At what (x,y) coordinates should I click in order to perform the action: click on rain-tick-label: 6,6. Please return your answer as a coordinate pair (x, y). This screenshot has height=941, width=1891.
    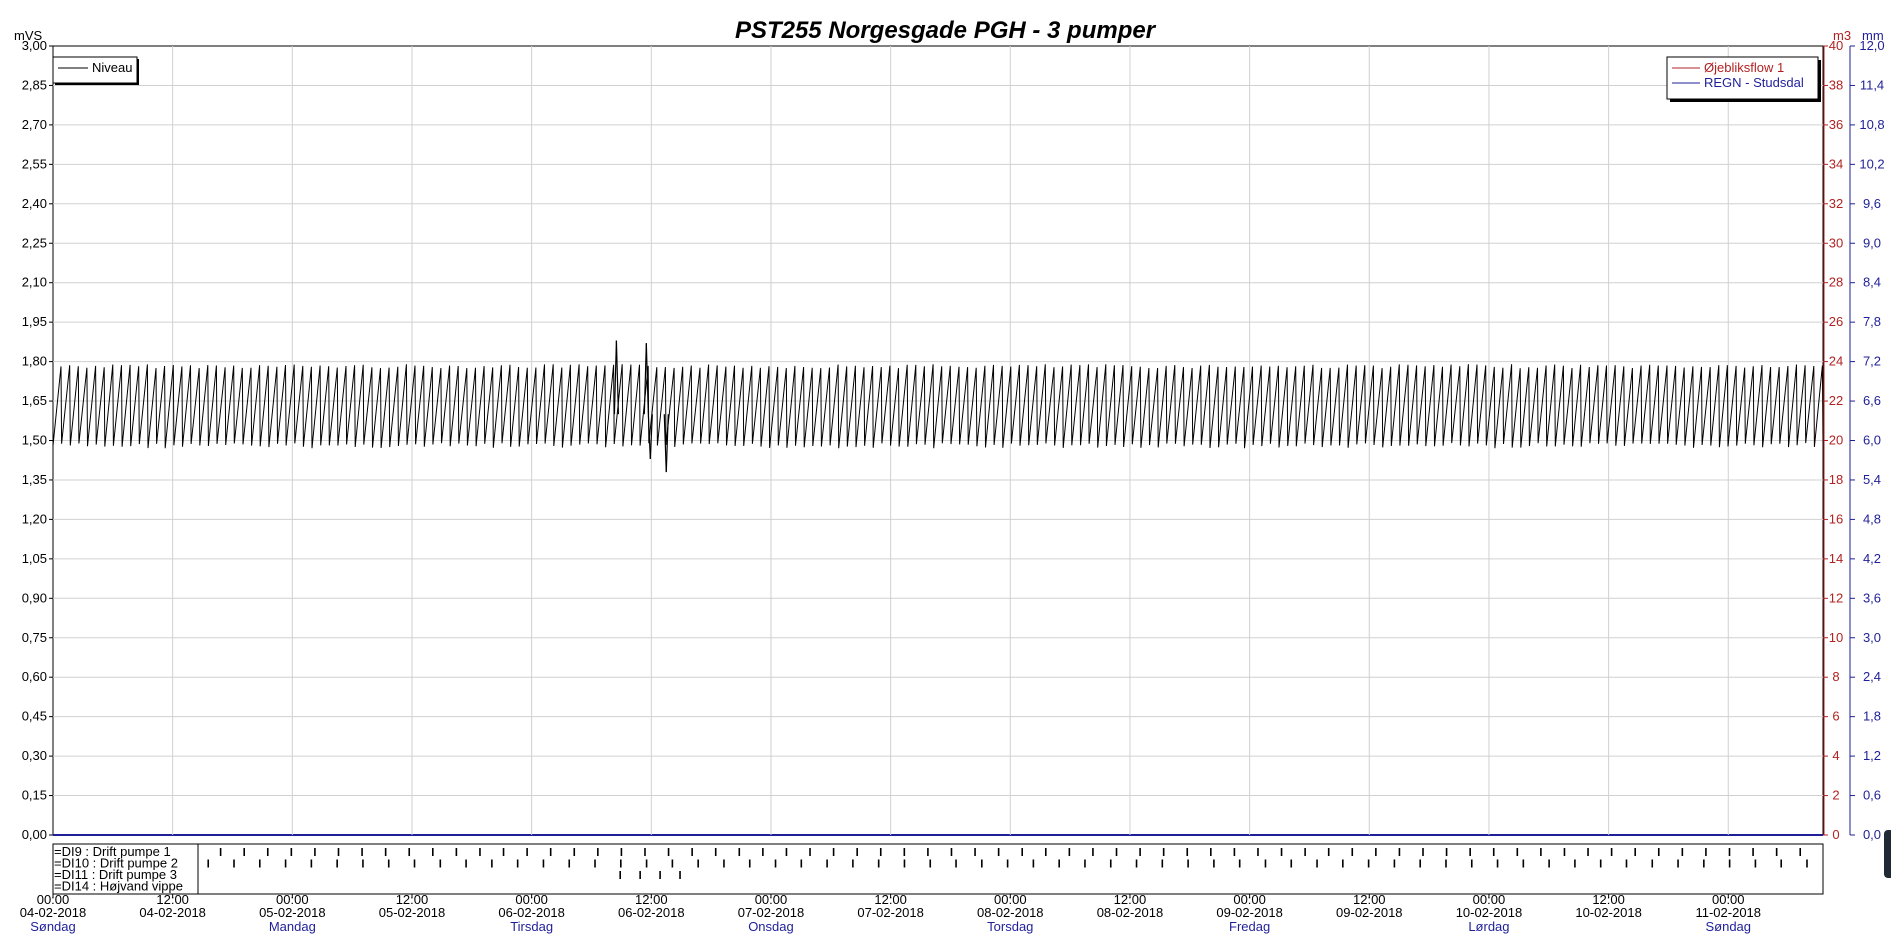
    Looking at the image, I should click on (1872, 400).